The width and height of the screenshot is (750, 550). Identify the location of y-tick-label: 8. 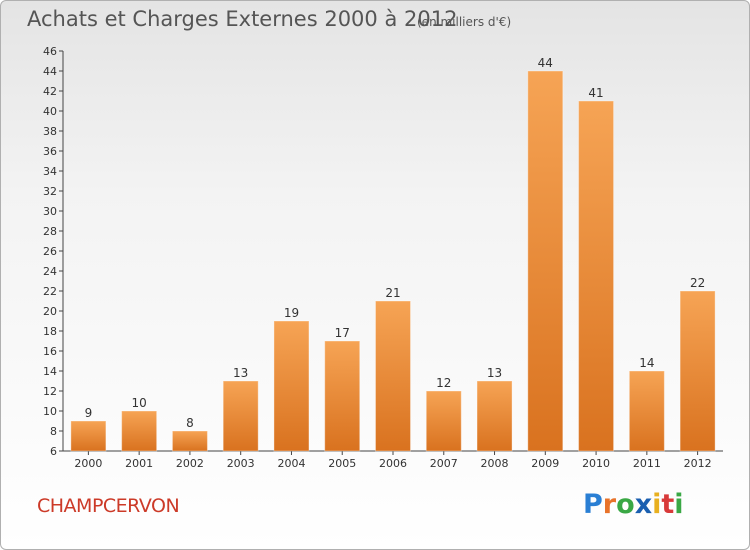
(53, 431).